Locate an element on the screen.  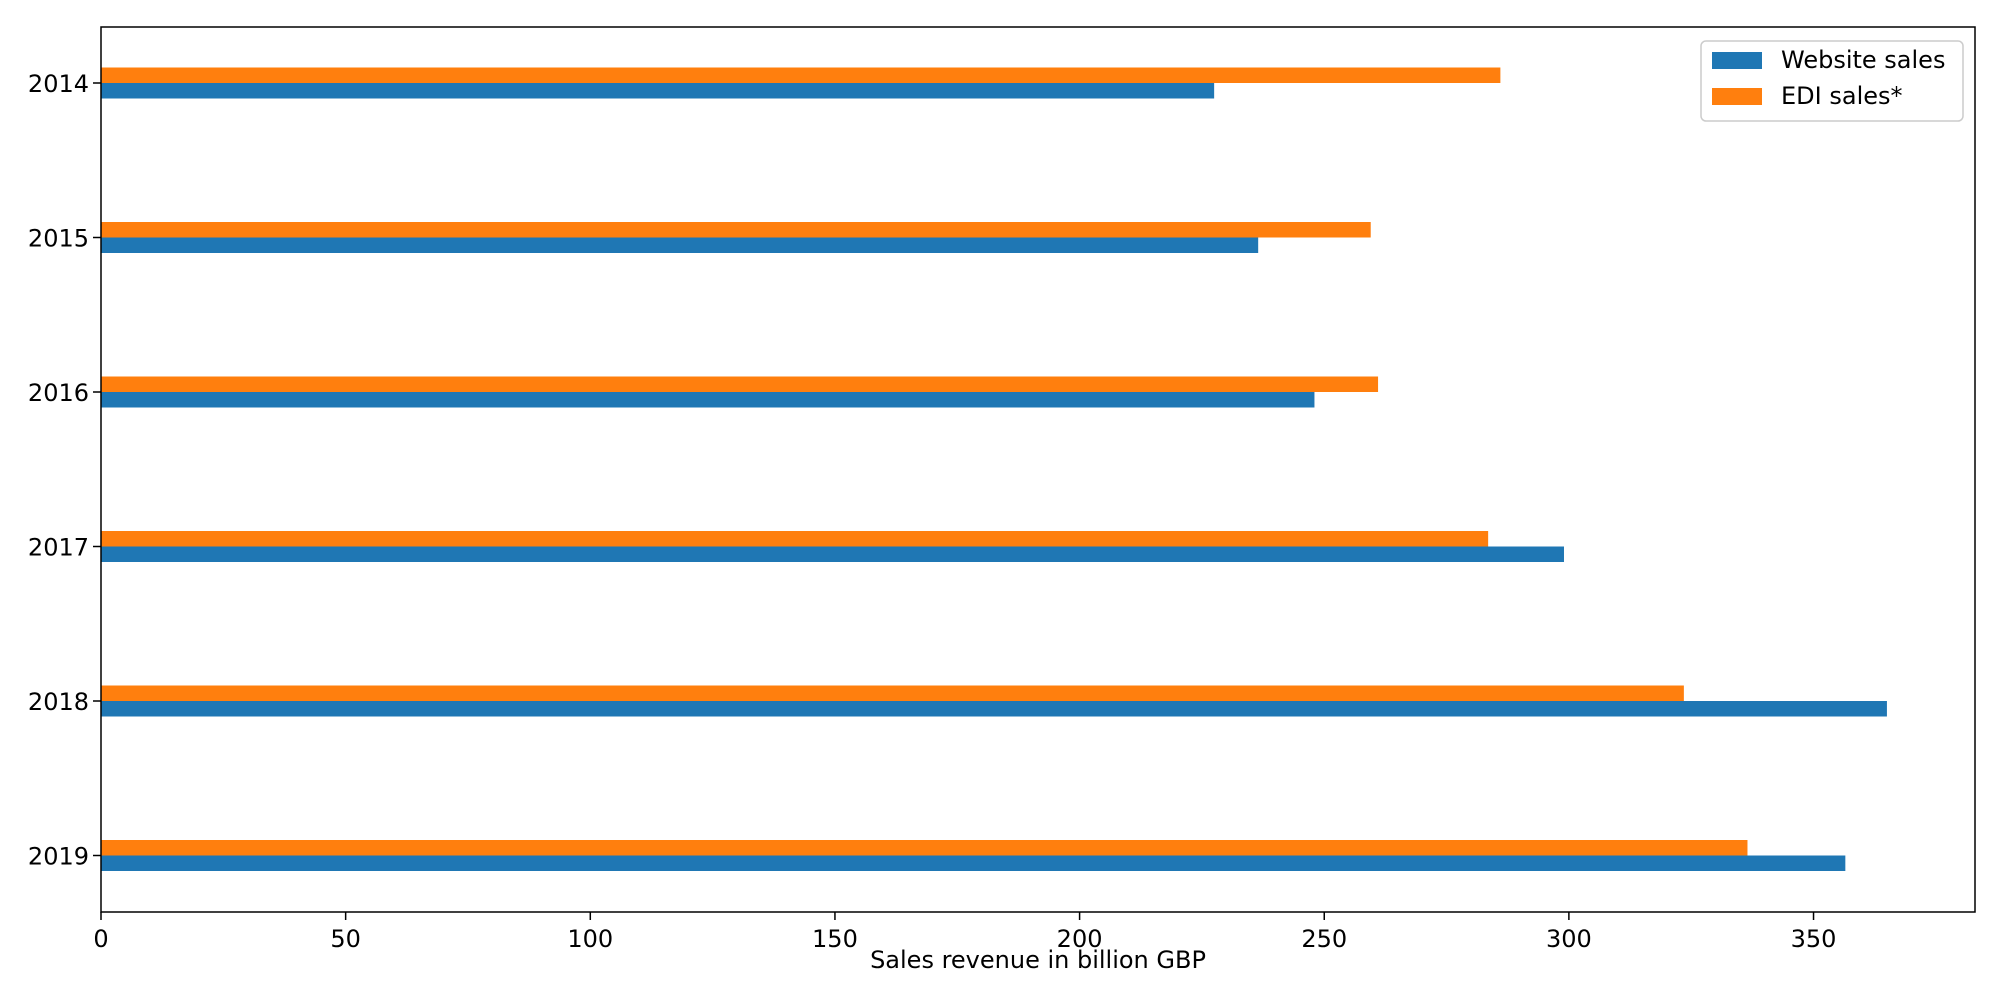
legend-label-website-sales: Website sales is located at coordinates (1863, 60).